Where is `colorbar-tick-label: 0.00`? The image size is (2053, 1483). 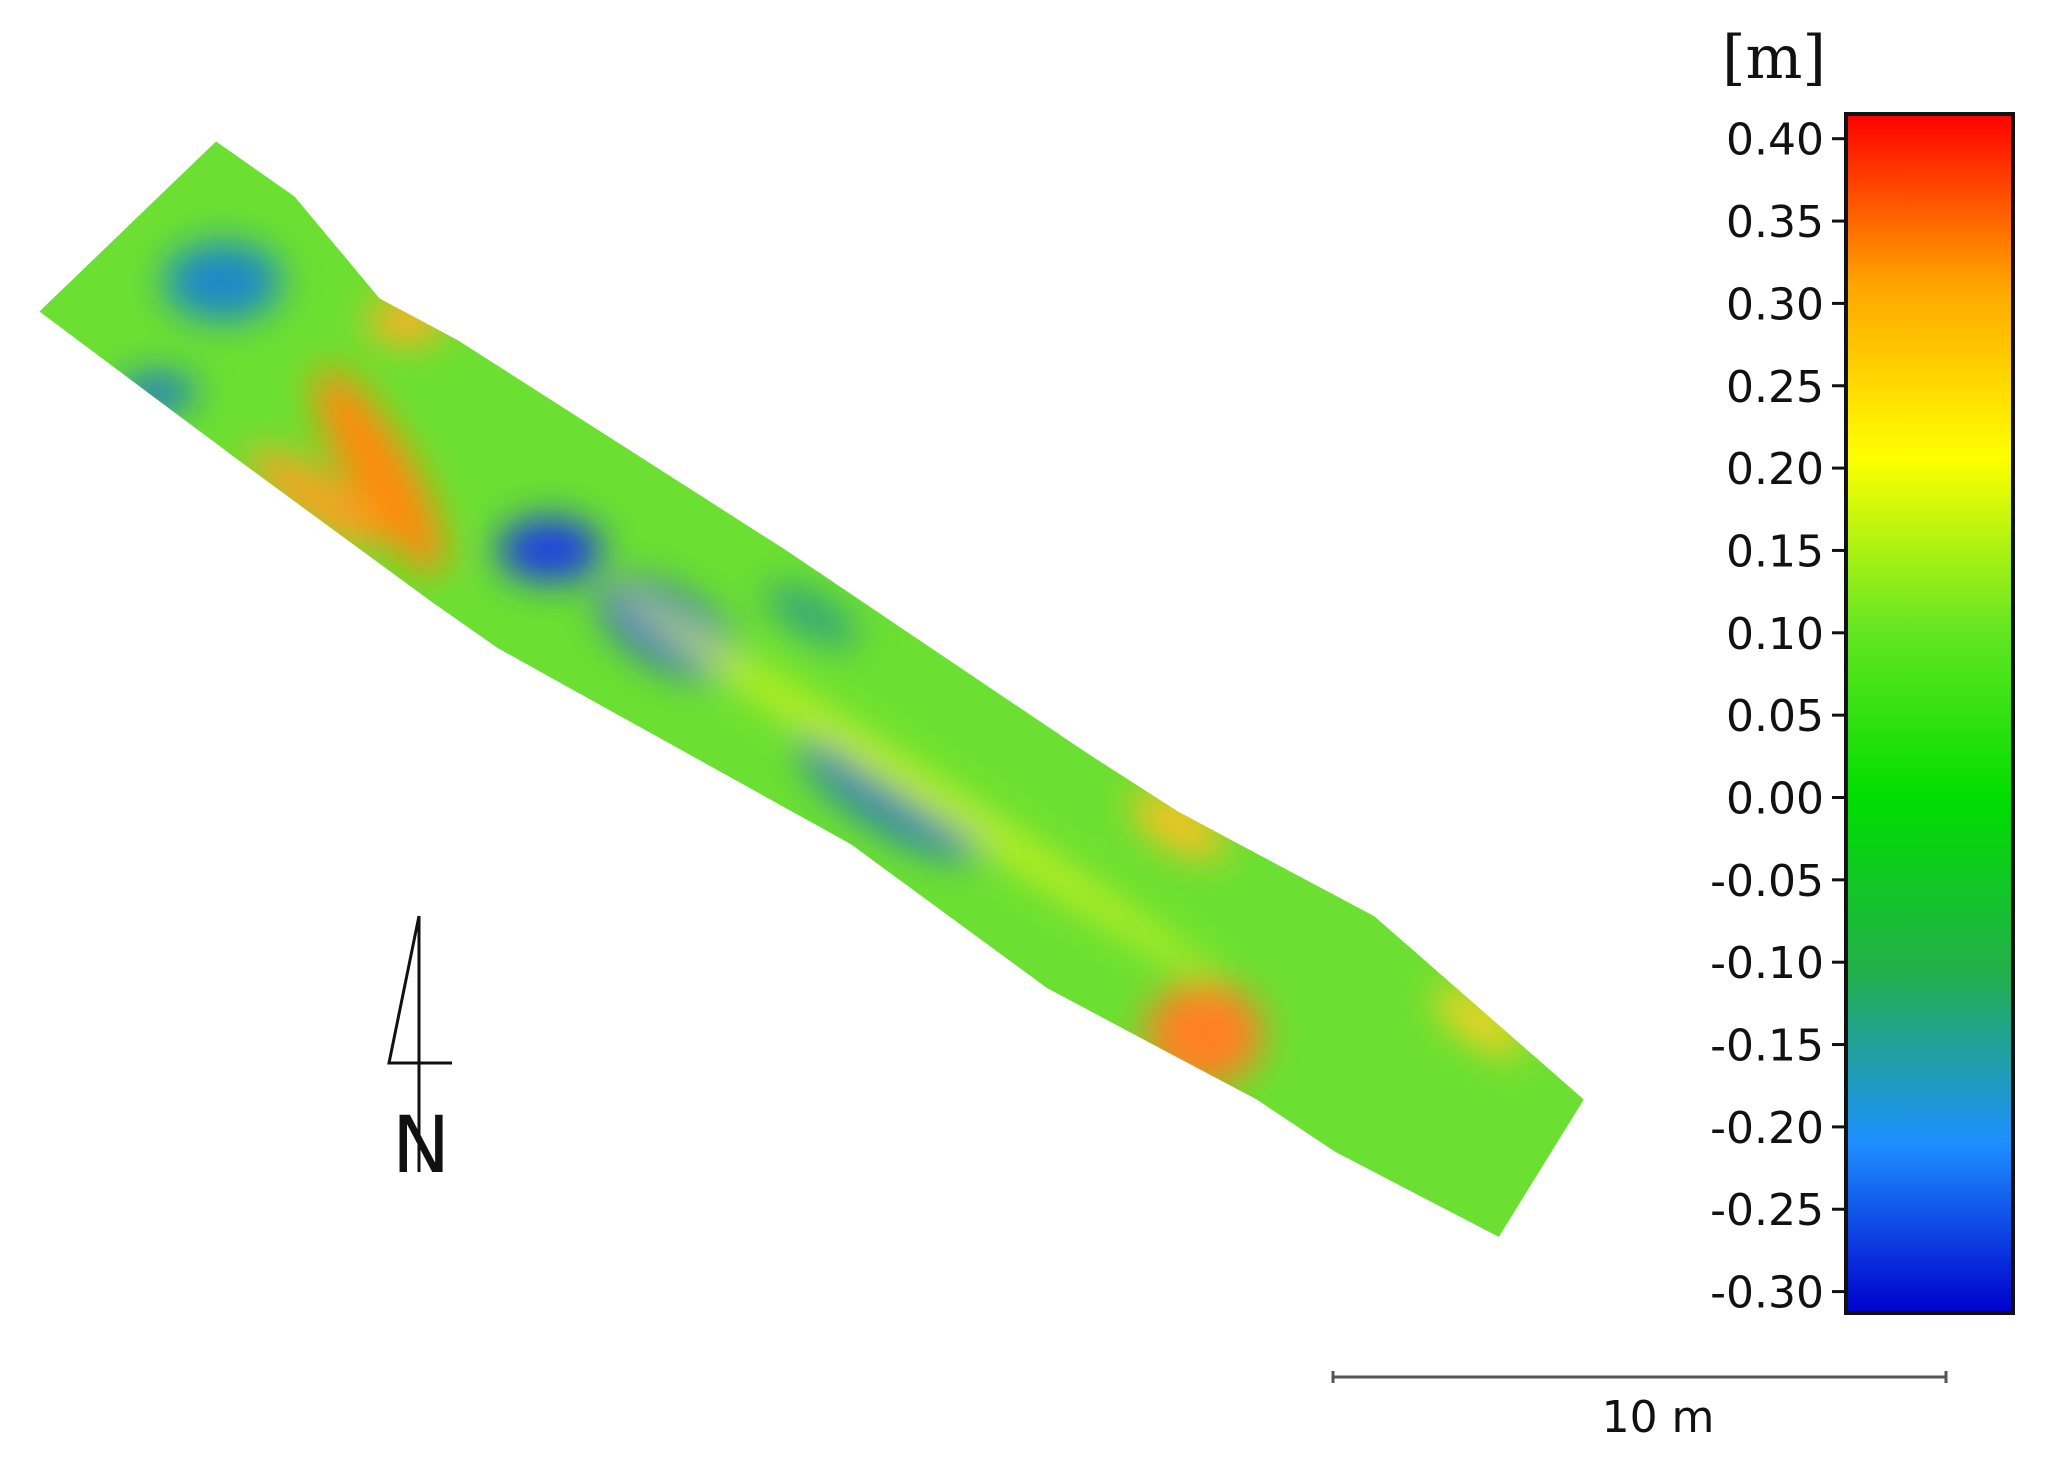
colorbar-tick-label: 0.00 is located at coordinates (1775, 798).